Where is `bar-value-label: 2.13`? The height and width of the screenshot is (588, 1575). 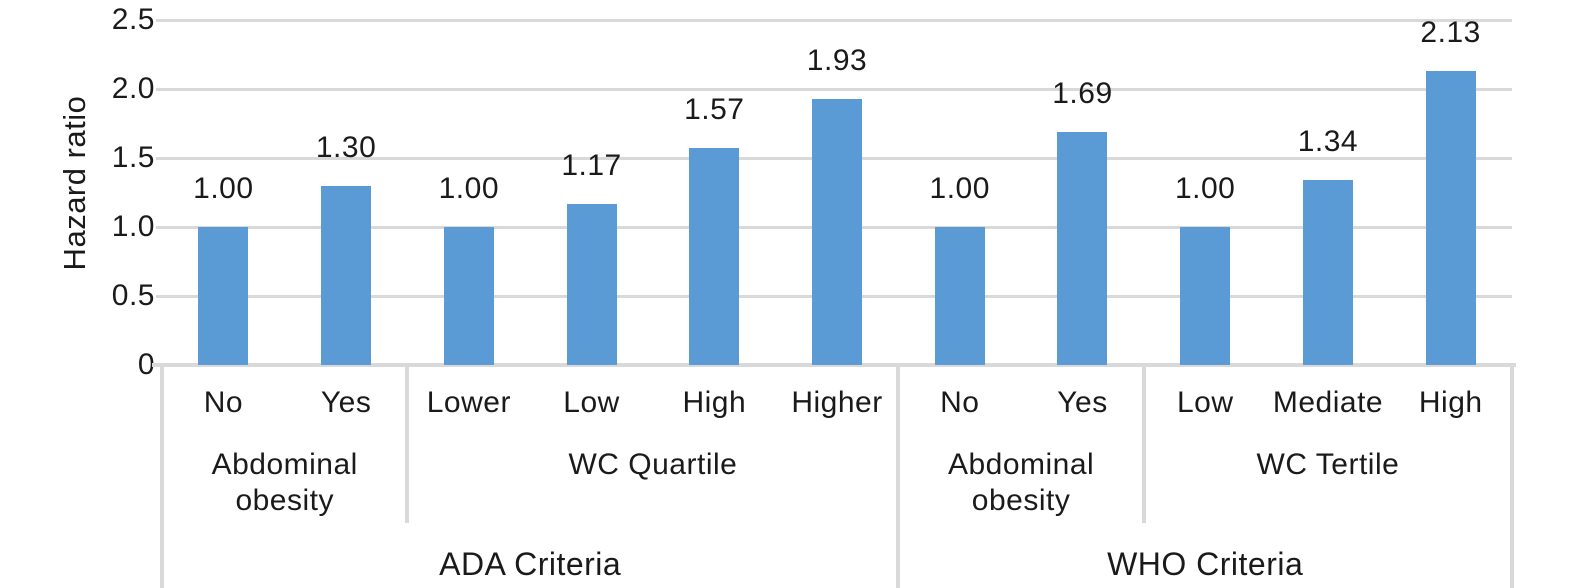 bar-value-label: 2.13 is located at coordinates (1450, 33).